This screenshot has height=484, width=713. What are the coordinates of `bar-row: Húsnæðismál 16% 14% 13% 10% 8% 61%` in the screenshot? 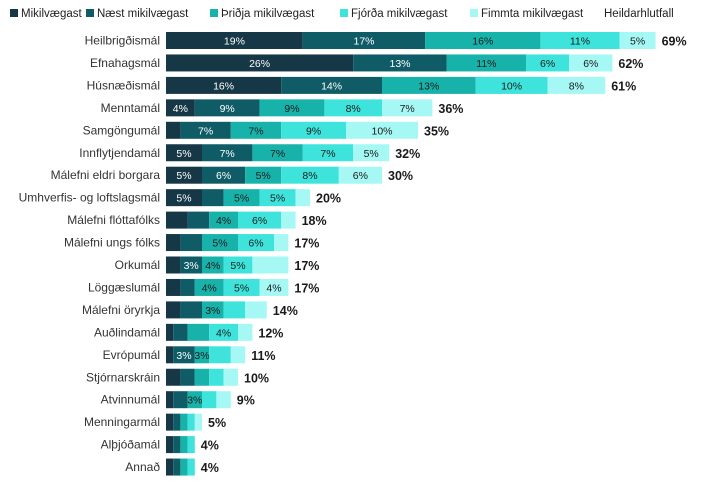 It's located at (361, 85).